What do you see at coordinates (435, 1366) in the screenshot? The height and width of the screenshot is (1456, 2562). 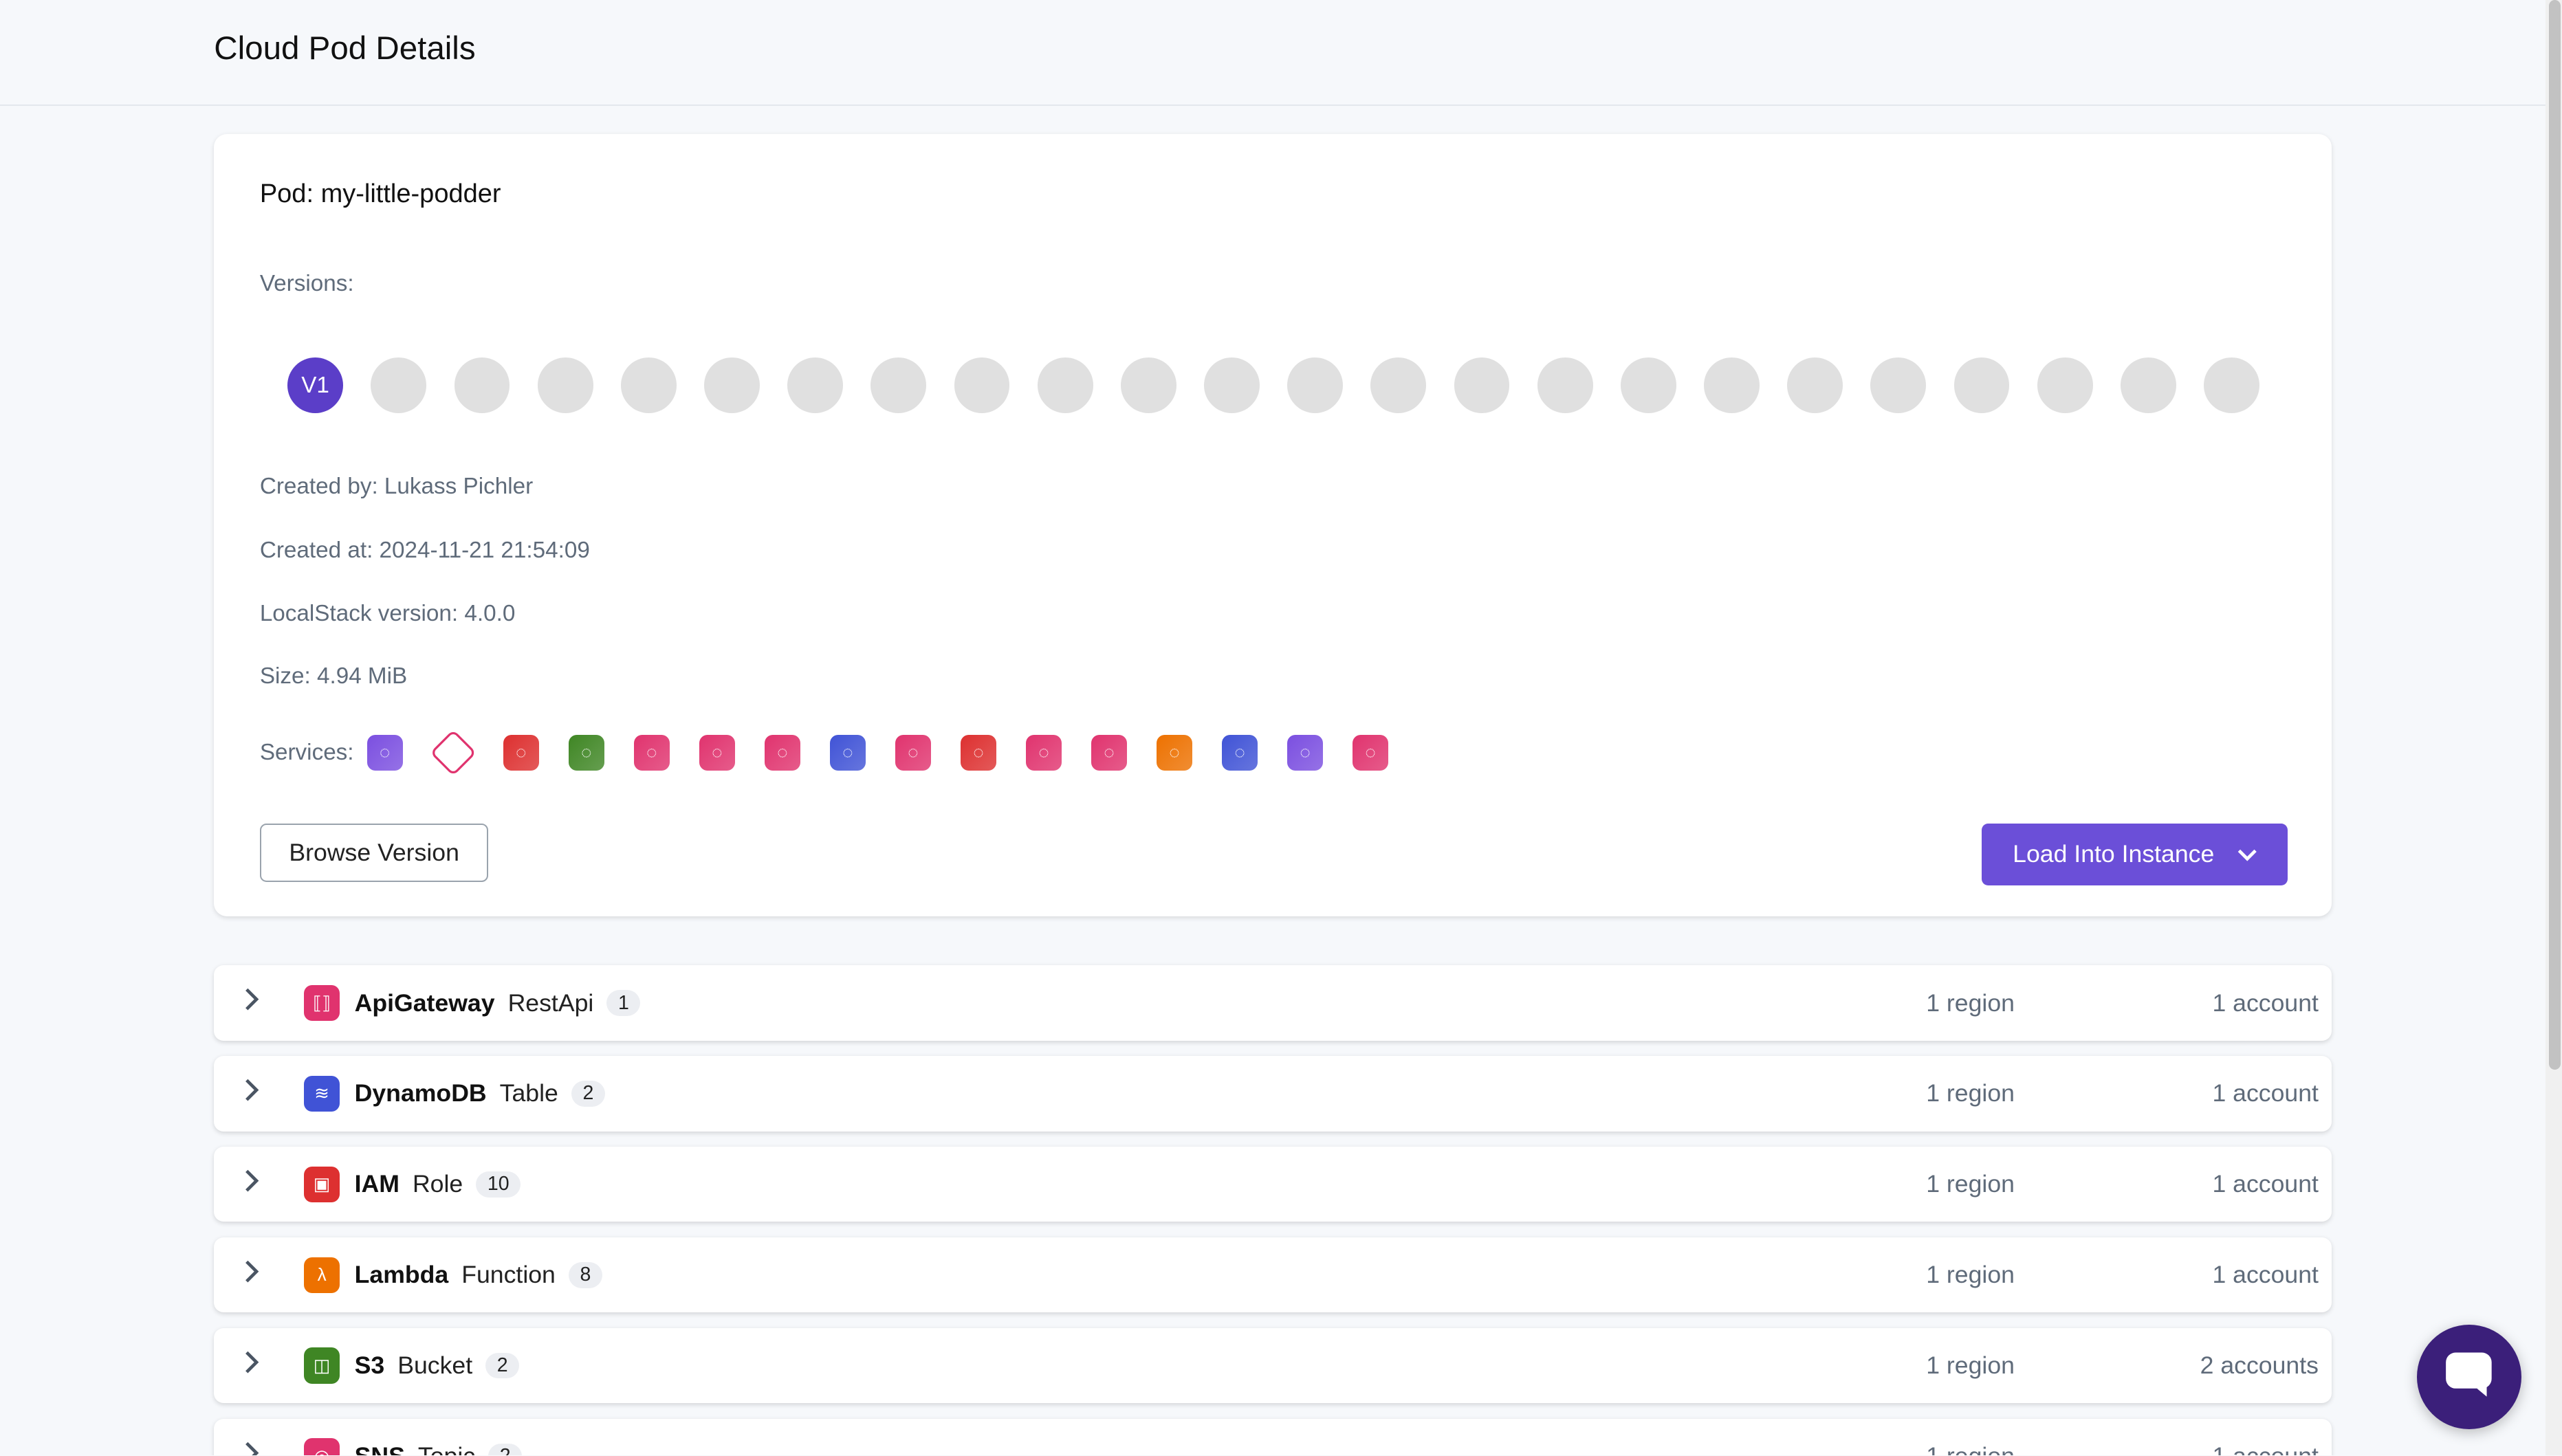 I see `resource-type: Bucket` at bounding box center [435, 1366].